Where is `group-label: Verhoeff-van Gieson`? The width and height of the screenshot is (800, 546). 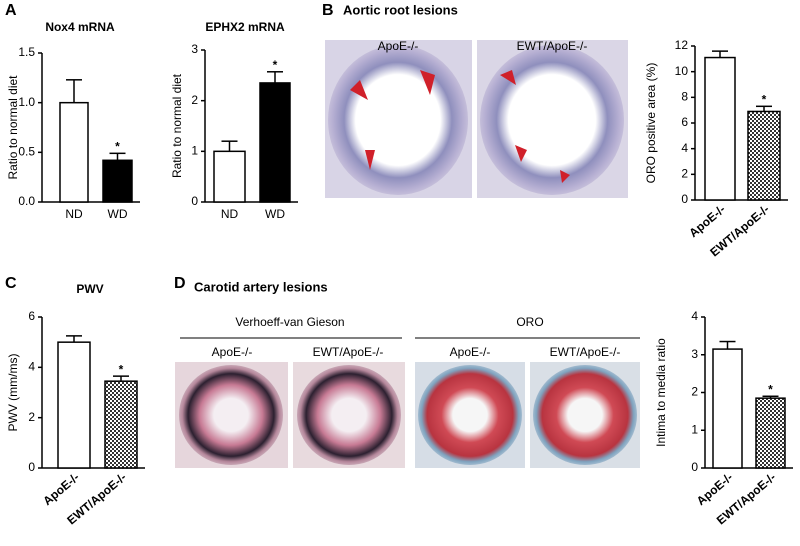 group-label: Verhoeff-van Gieson is located at coordinates (289, 322).